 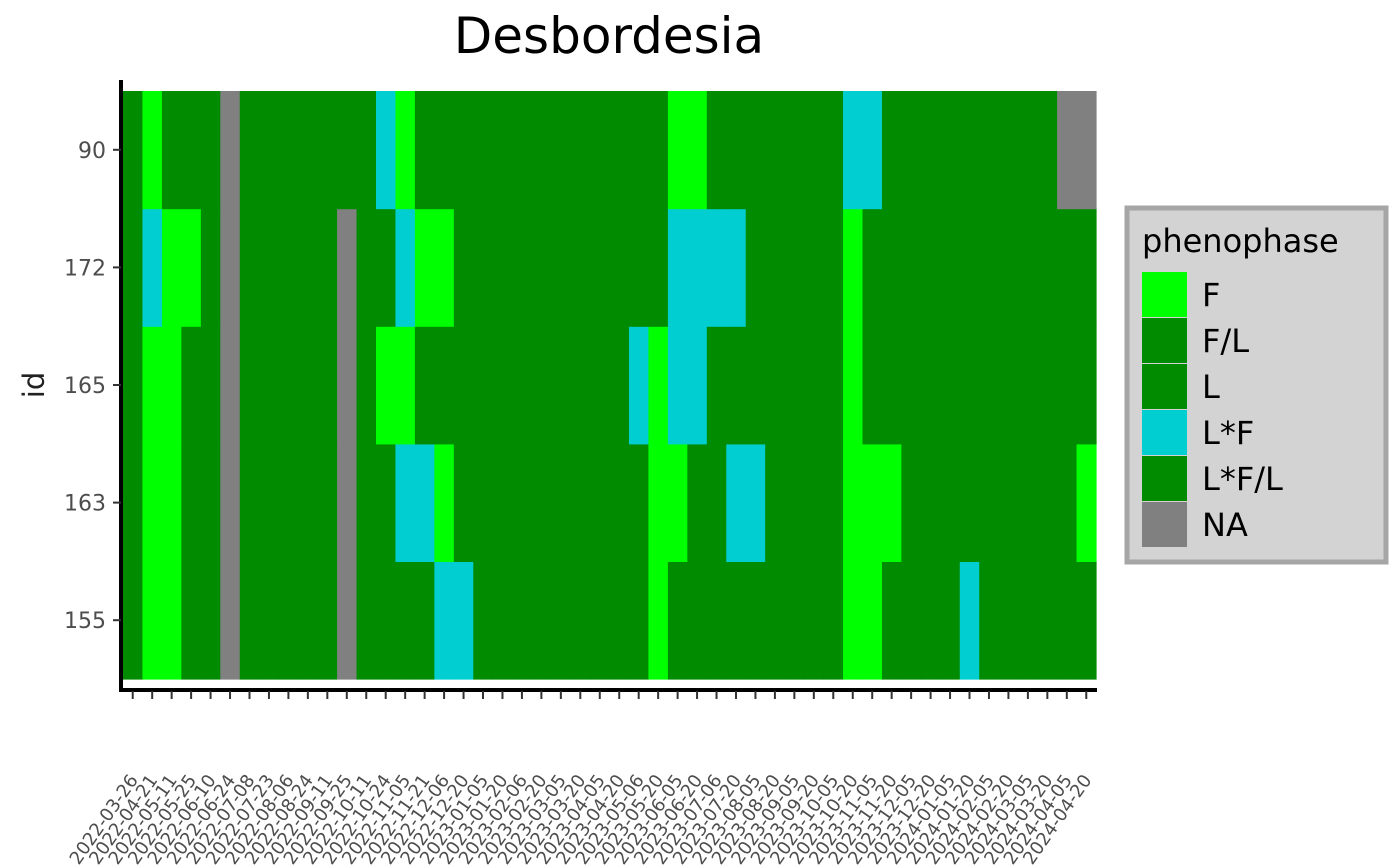 What do you see at coordinates (1225, 525) in the screenshot?
I see `legend-label: NA` at bounding box center [1225, 525].